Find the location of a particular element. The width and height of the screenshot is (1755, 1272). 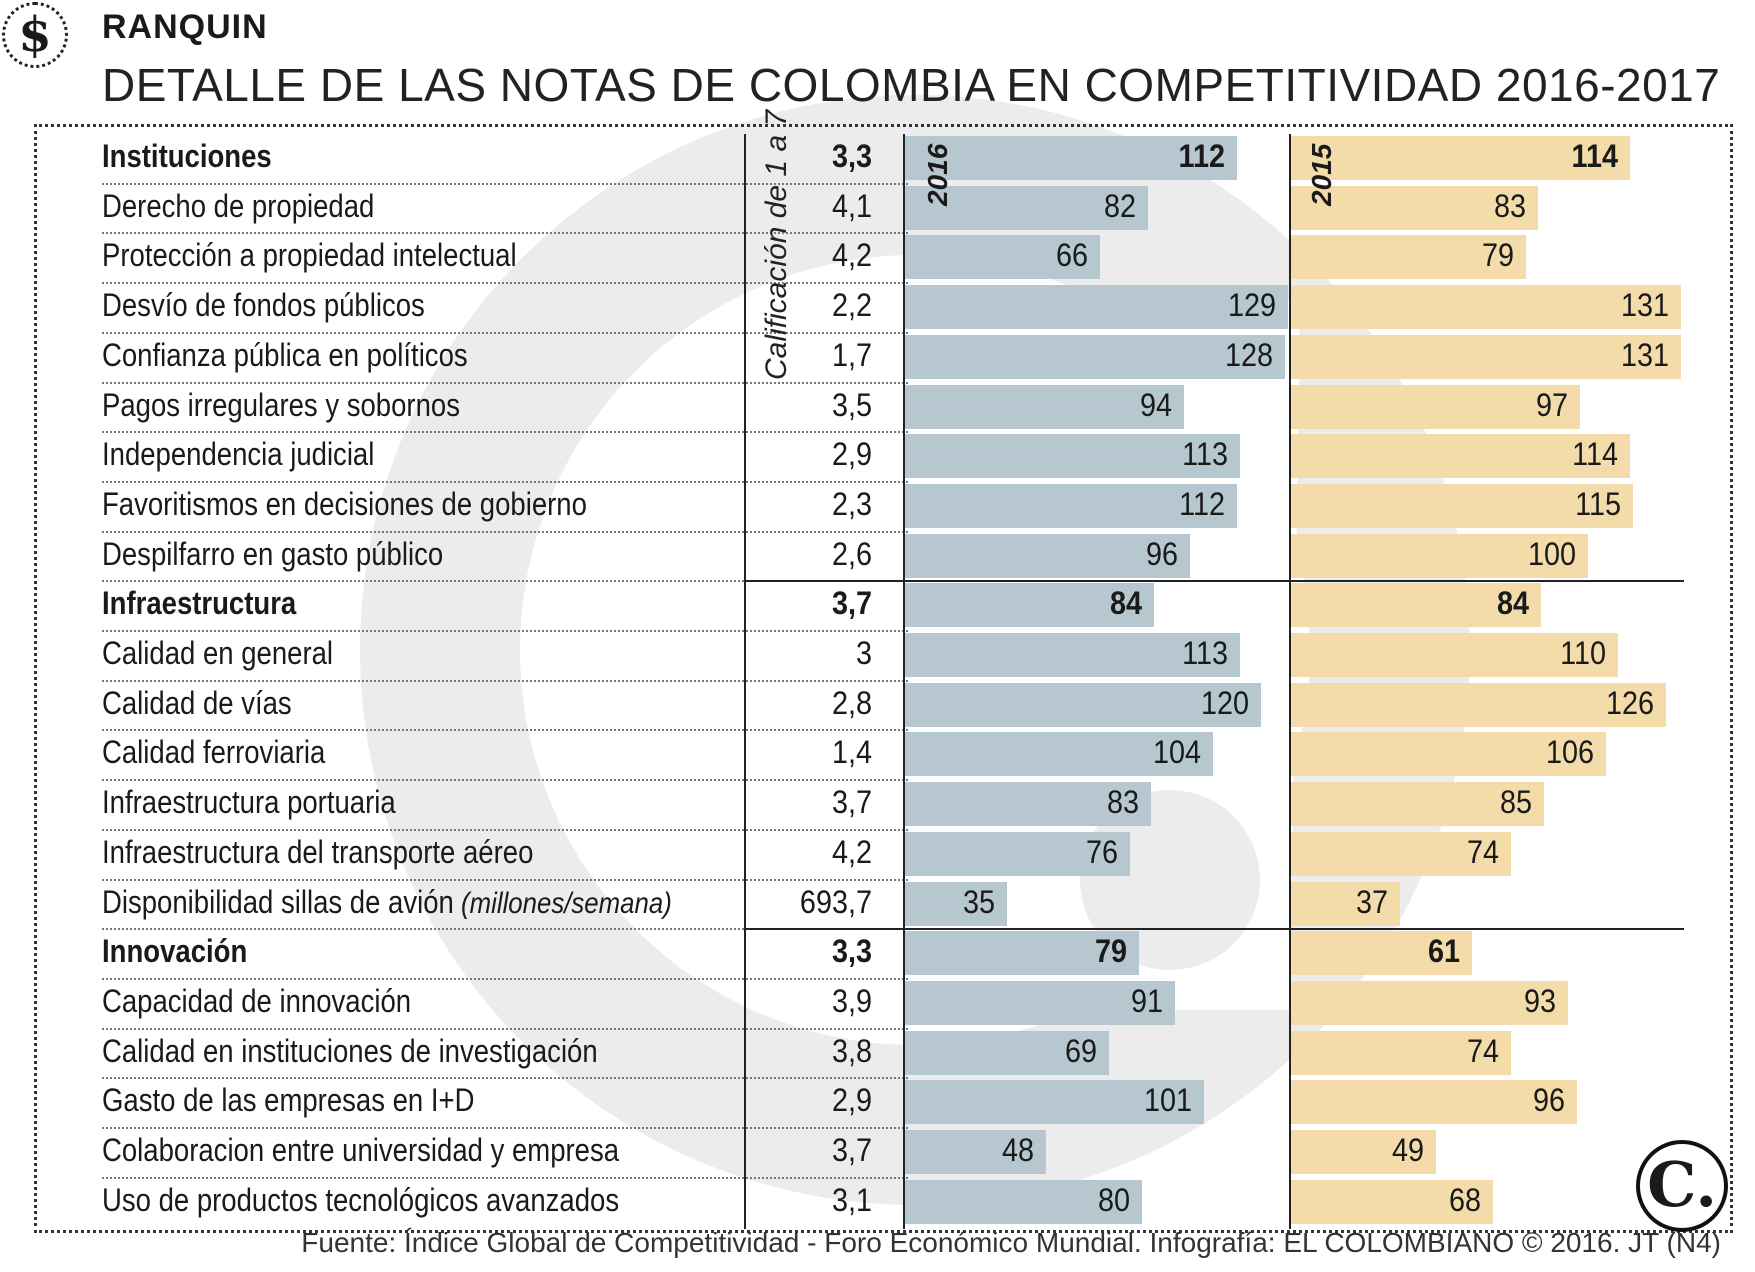

score-value: 3,5 is located at coordinates (851, 404).